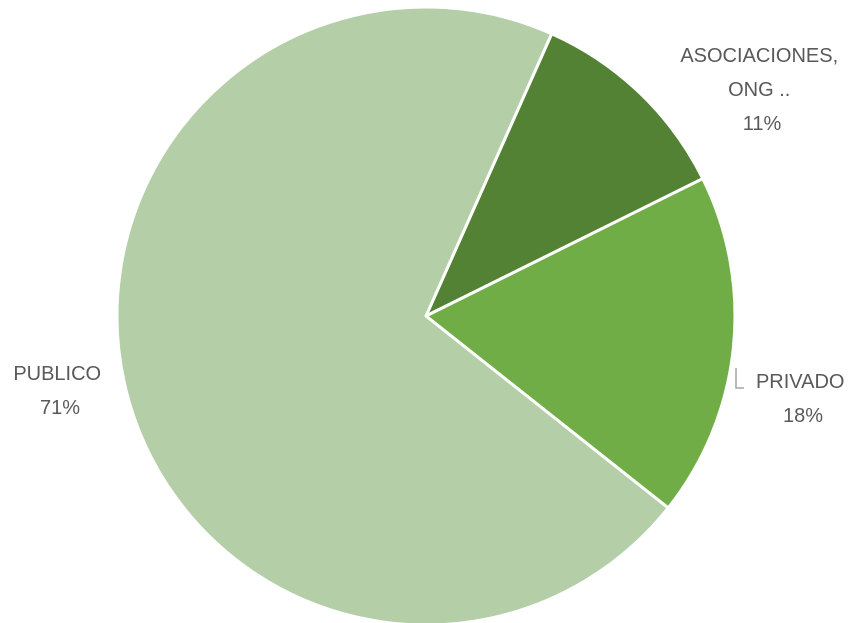 This screenshot has height=623, width=859. I want to click on slice-label-asociaciones-line-2: ONG .., so click(759, 90).